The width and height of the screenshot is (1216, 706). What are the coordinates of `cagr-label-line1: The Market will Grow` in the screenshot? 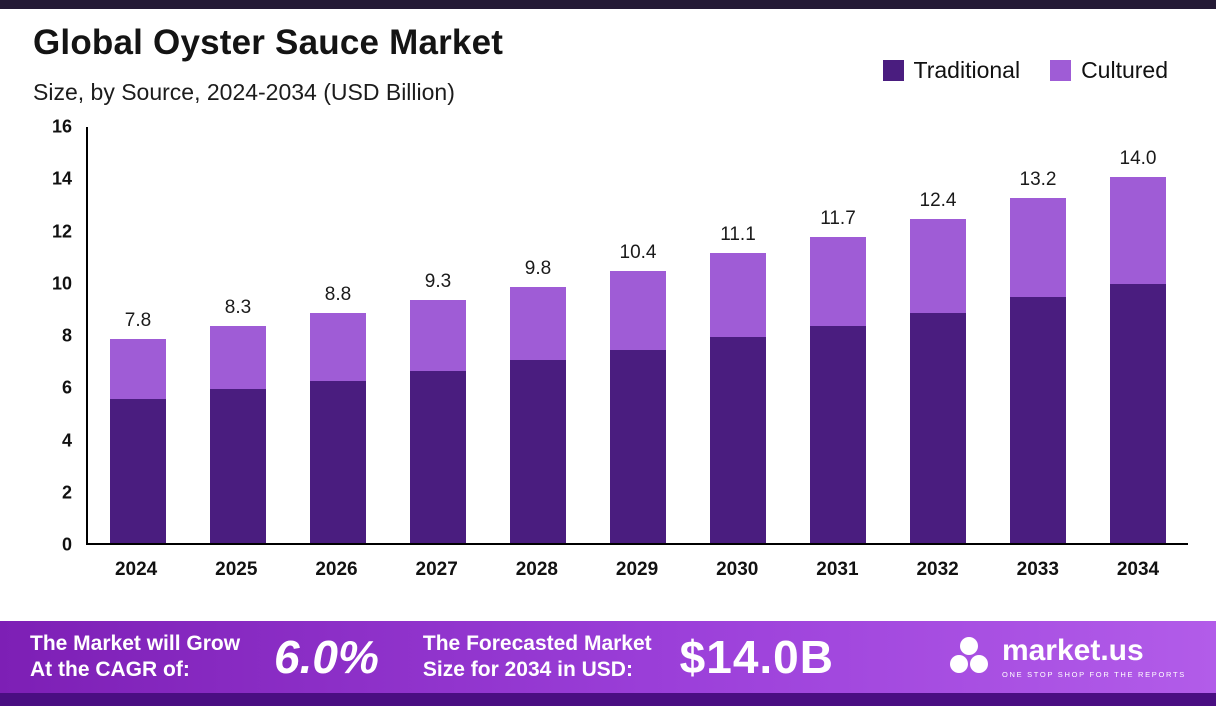 It's located at (135, 643).